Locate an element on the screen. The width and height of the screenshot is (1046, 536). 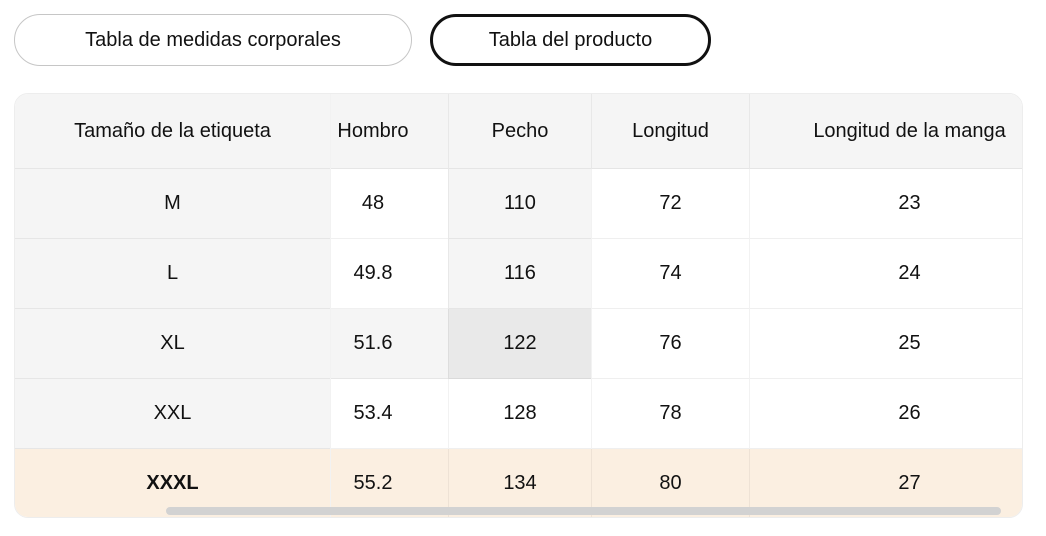
tab-product-measurements: Tabla del producto is located at coordinates (570, 40).